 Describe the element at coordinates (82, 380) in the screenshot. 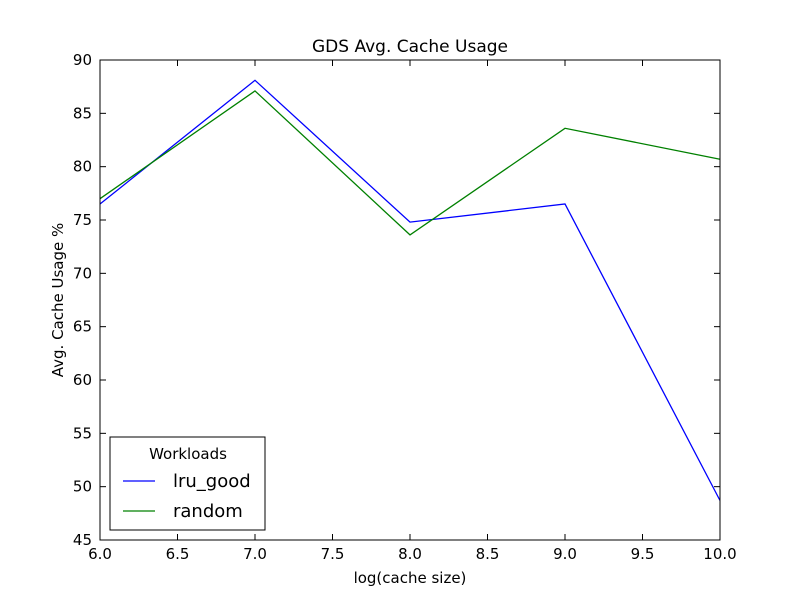

I see `y-tick-label: 60` at that location.